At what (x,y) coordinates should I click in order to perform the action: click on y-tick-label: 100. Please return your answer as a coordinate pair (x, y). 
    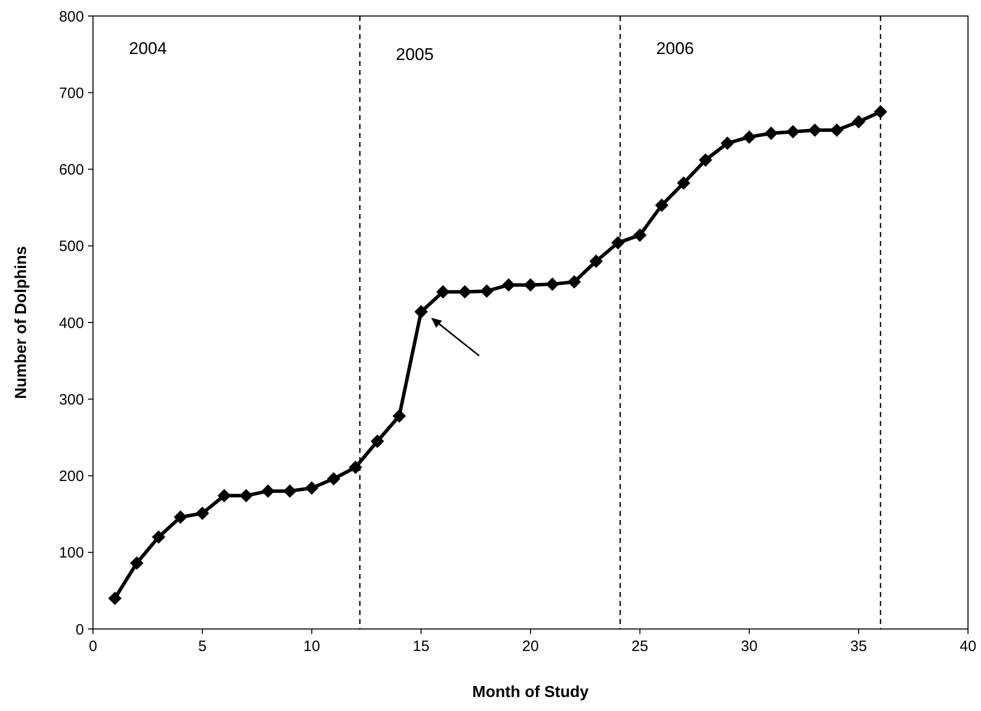
    Looking at the image, I should click on (71, 553).